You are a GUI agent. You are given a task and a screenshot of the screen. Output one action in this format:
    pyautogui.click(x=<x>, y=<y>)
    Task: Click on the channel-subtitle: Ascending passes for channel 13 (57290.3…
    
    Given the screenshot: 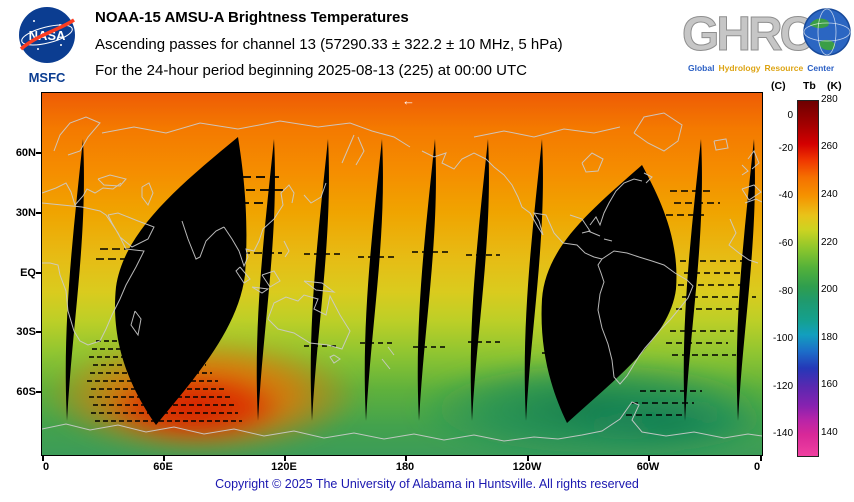 What is the action you would take?
    pyautogui.click(x=329, y=44)
    